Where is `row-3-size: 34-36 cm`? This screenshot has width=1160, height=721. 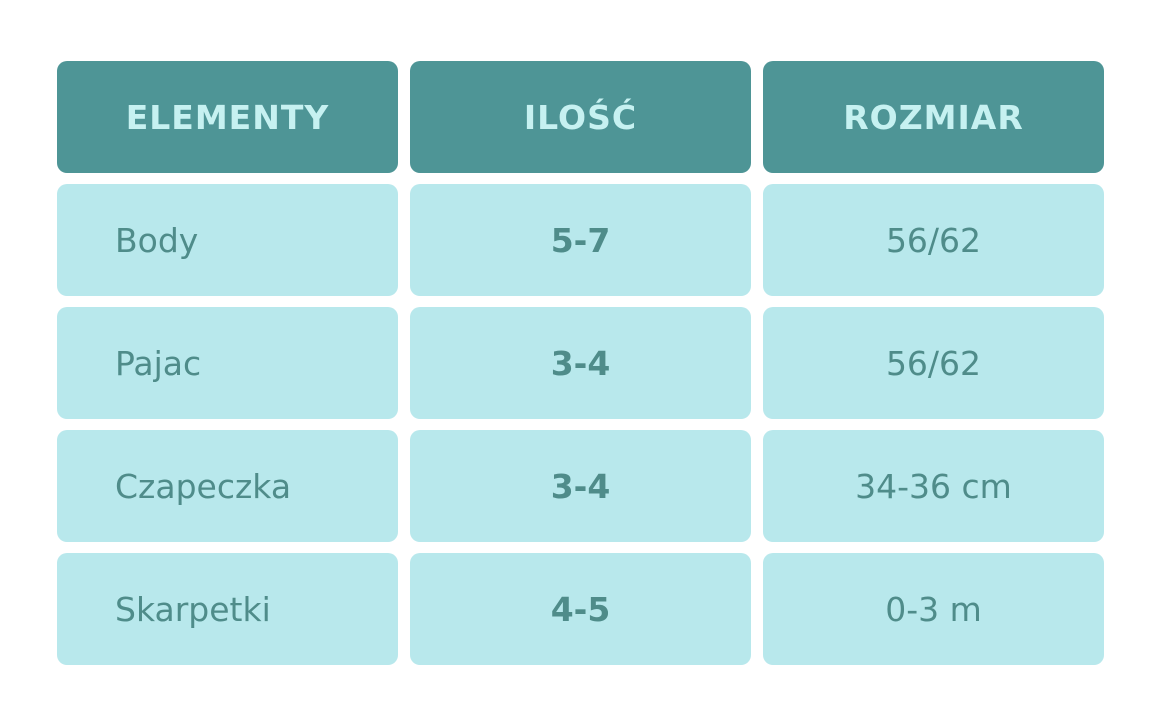 row-3-size: 34-36 cm is located at coordinates (933, 486).